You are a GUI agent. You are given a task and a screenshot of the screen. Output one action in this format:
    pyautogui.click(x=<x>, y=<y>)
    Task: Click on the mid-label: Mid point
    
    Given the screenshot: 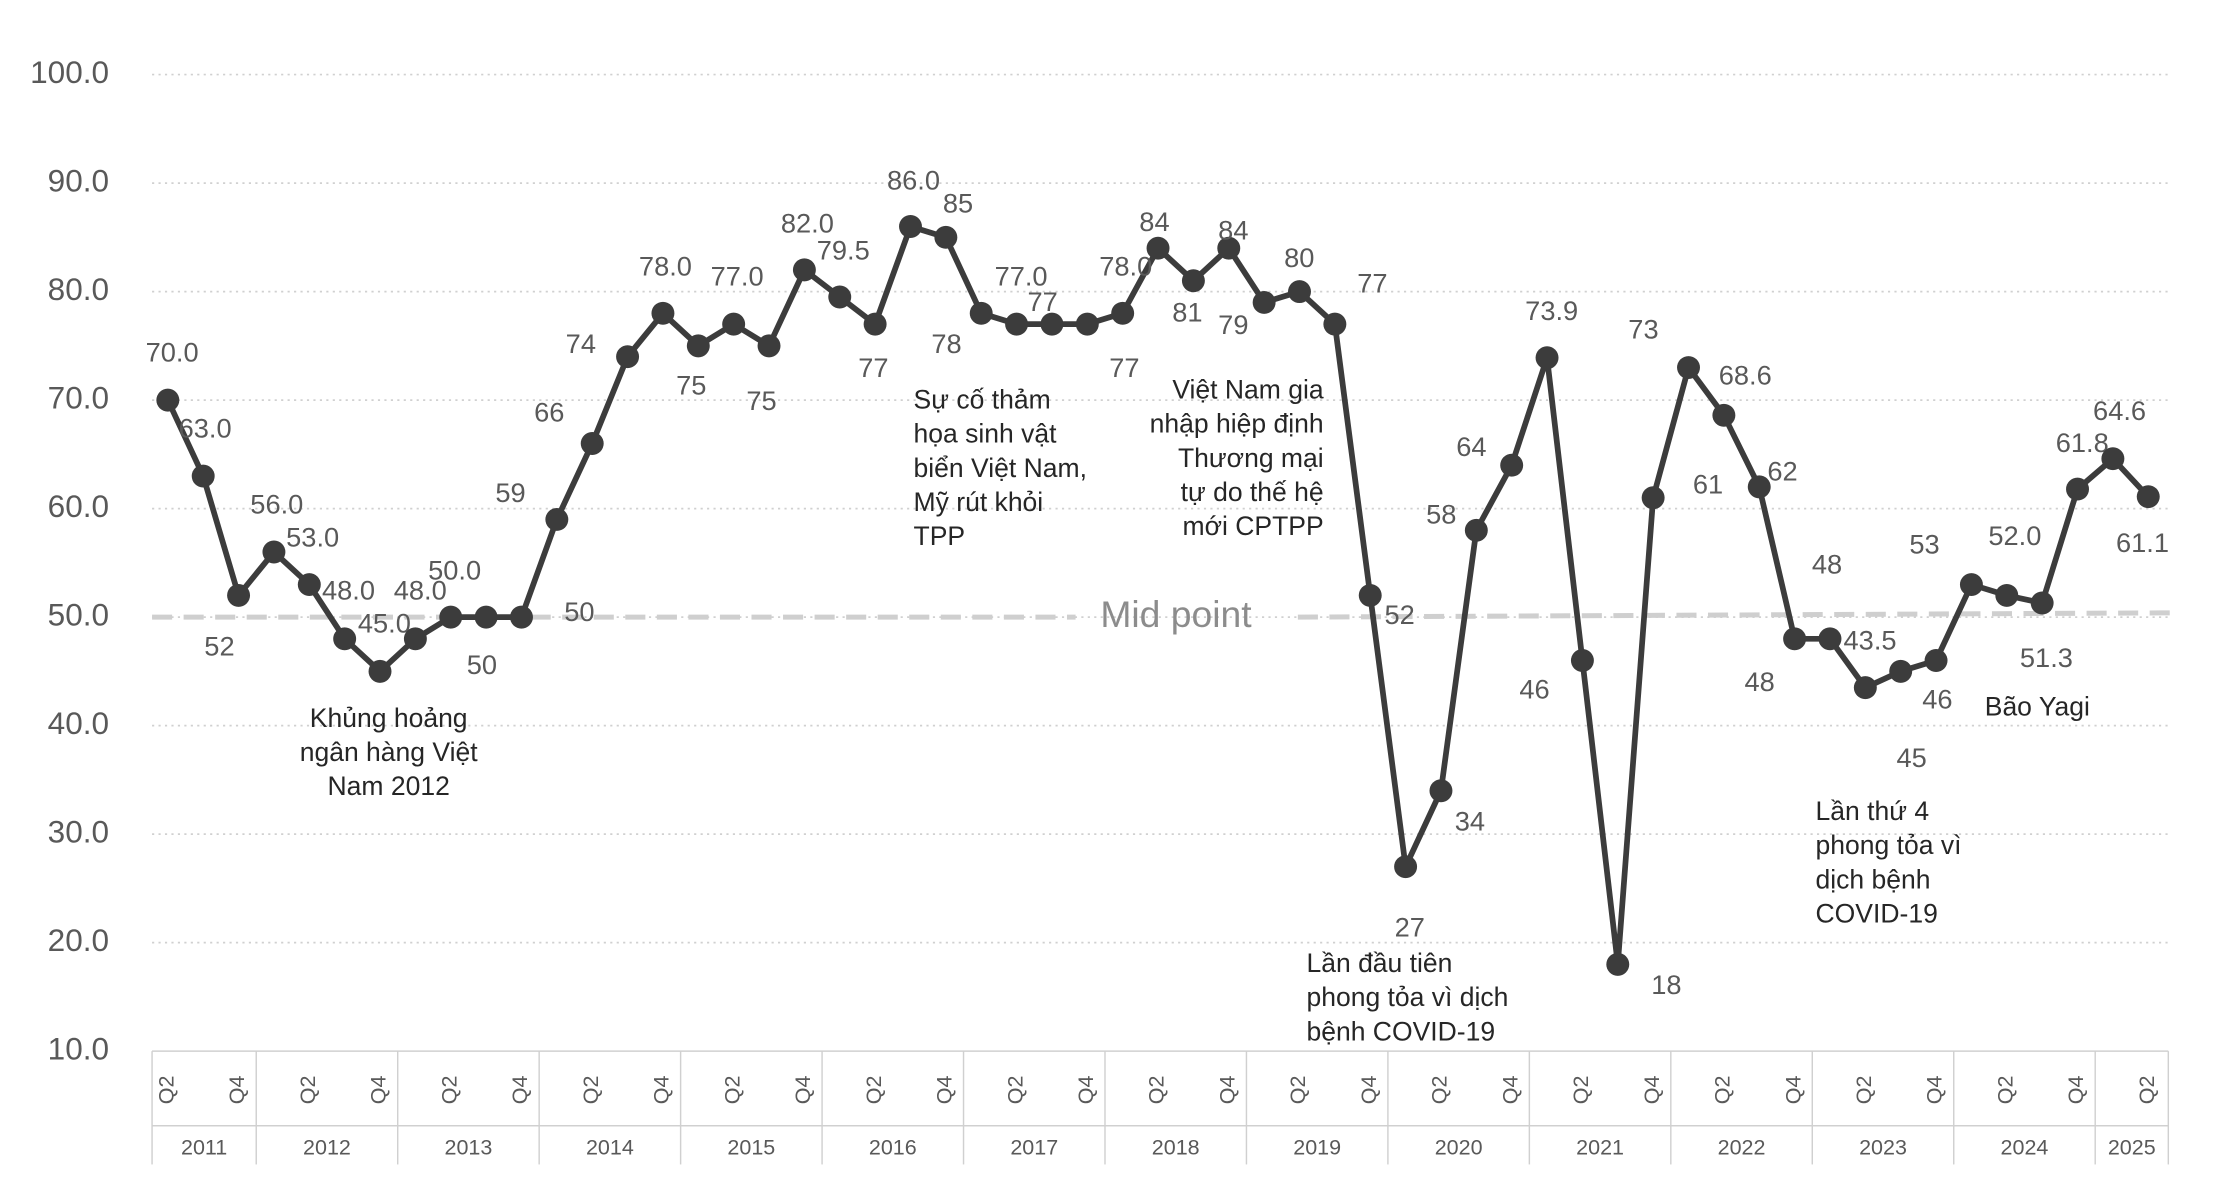 What is the action you would take?
    pyautogui.click(x=1176, y=614)
    